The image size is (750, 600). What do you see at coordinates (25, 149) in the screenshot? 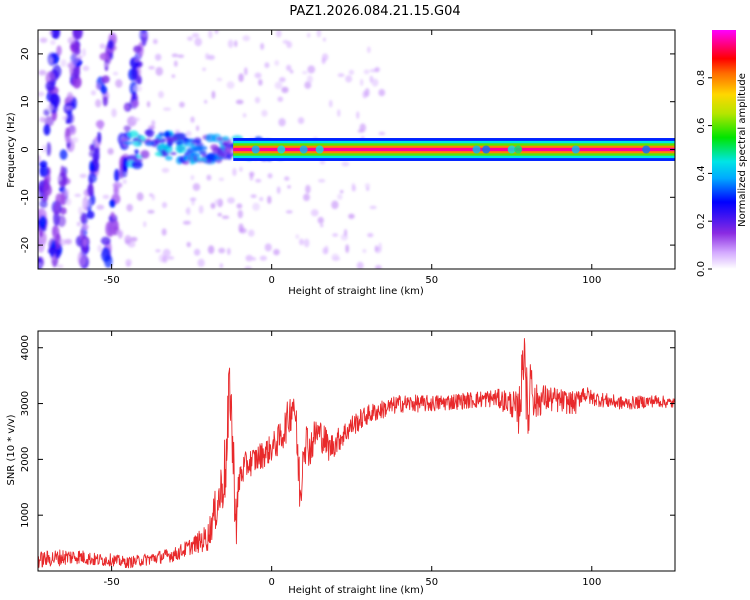
I see `y-tick-label: 0` at bounding box center [25, 149].